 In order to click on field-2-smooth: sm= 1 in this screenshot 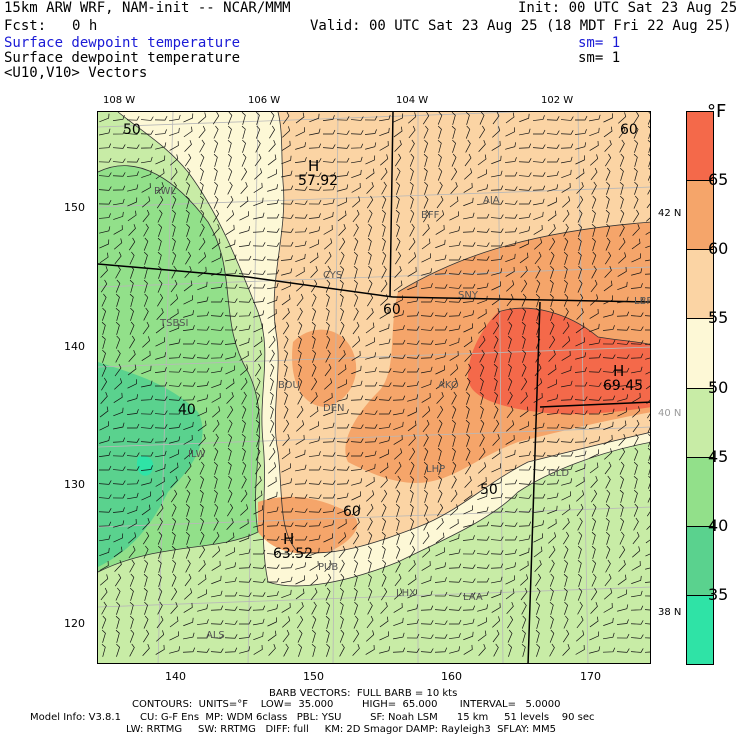, I will do `click(599, 58)`.